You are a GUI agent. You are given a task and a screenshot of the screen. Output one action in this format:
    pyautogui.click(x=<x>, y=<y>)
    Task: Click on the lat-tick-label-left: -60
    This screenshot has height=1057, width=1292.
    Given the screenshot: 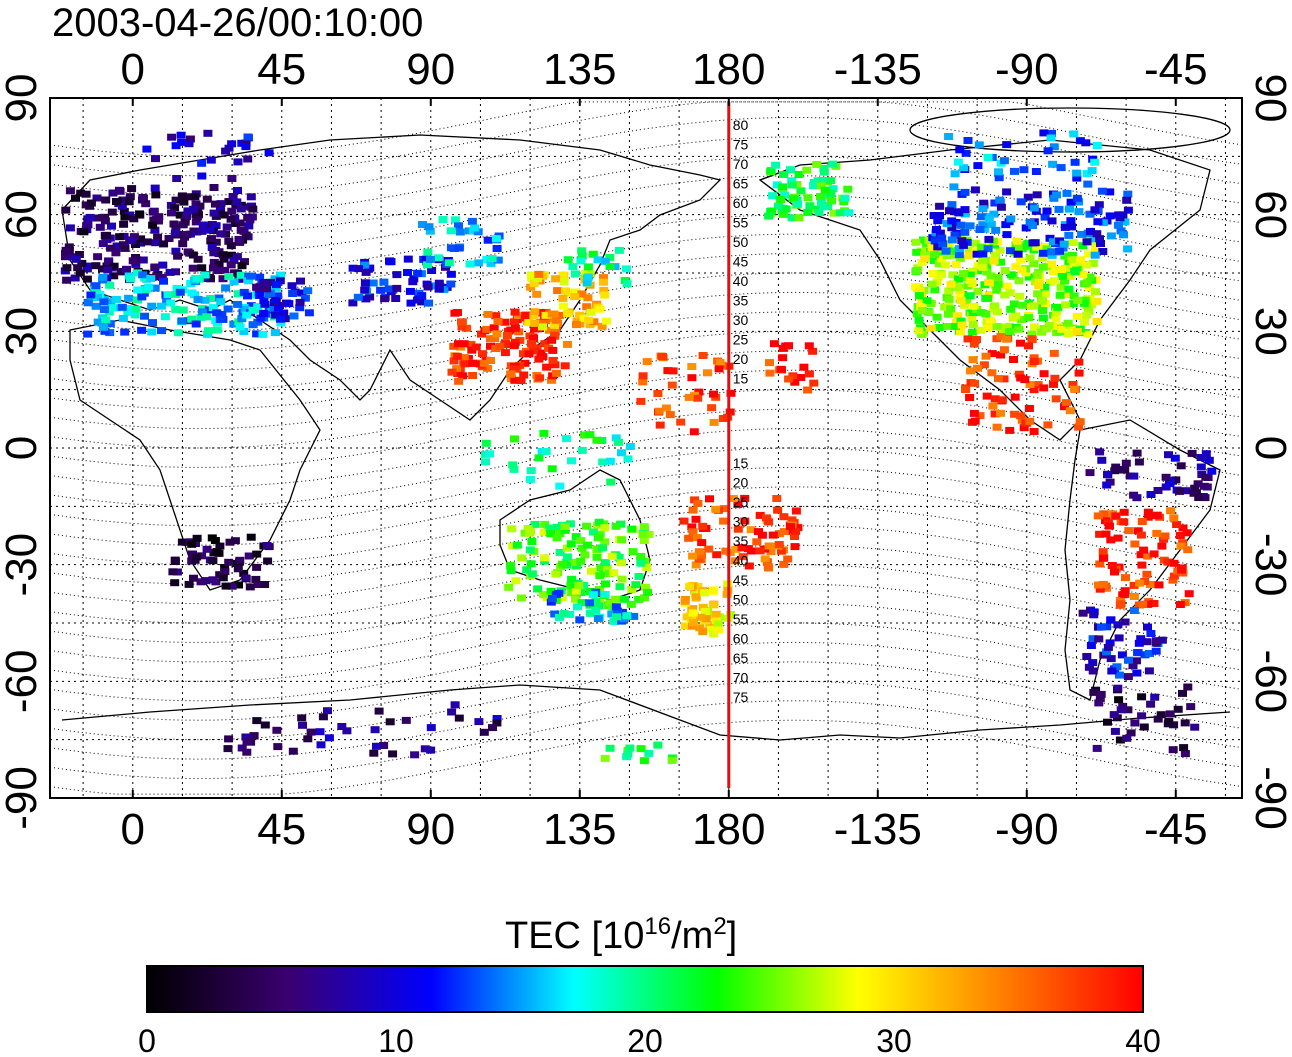 What is the action you would take?
    pyautogui.click(x=23, y=682)
    